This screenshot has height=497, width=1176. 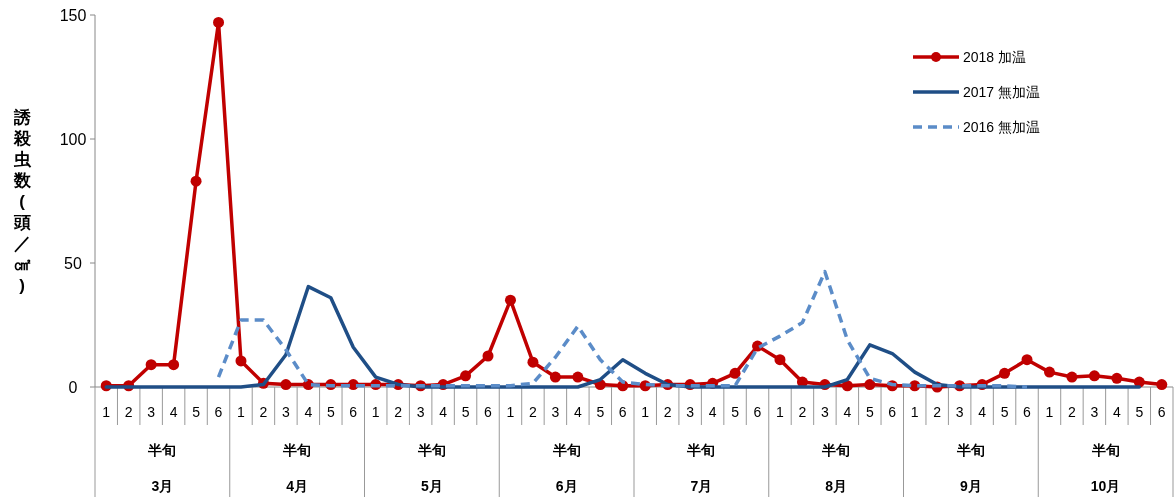 I want to click on legend-label: 2018 加温, so click(x=995, y=57).